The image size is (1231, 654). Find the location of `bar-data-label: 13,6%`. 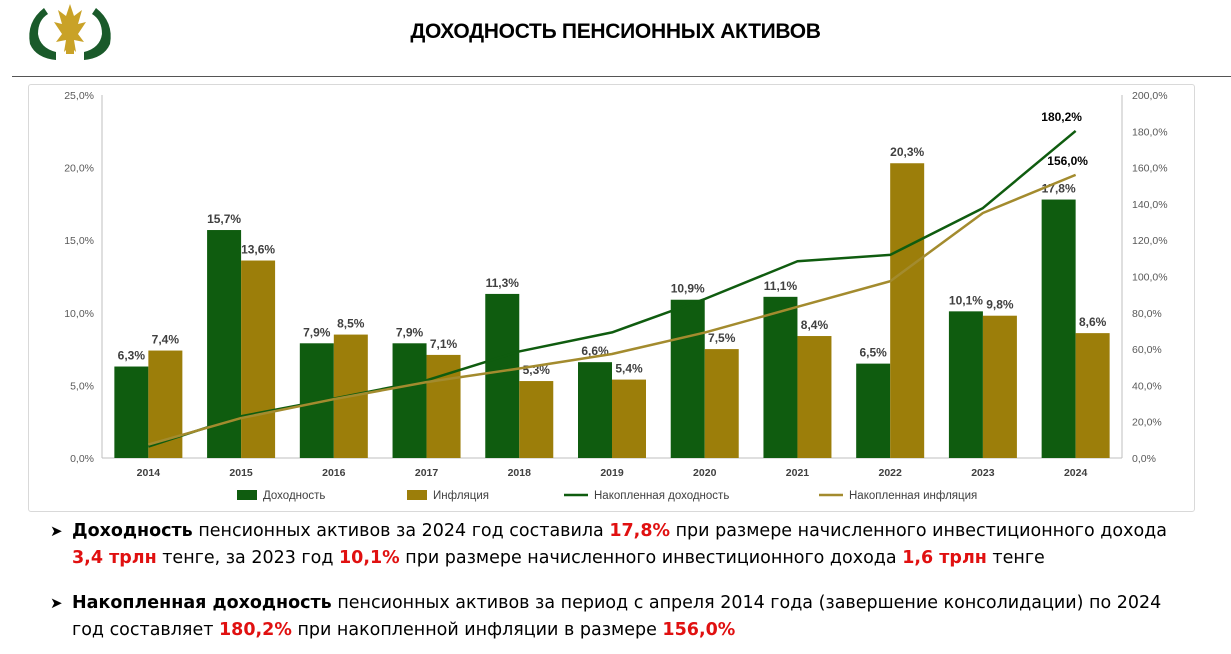

bar-data-label: 13,6% is located at coordinates (258, 250).